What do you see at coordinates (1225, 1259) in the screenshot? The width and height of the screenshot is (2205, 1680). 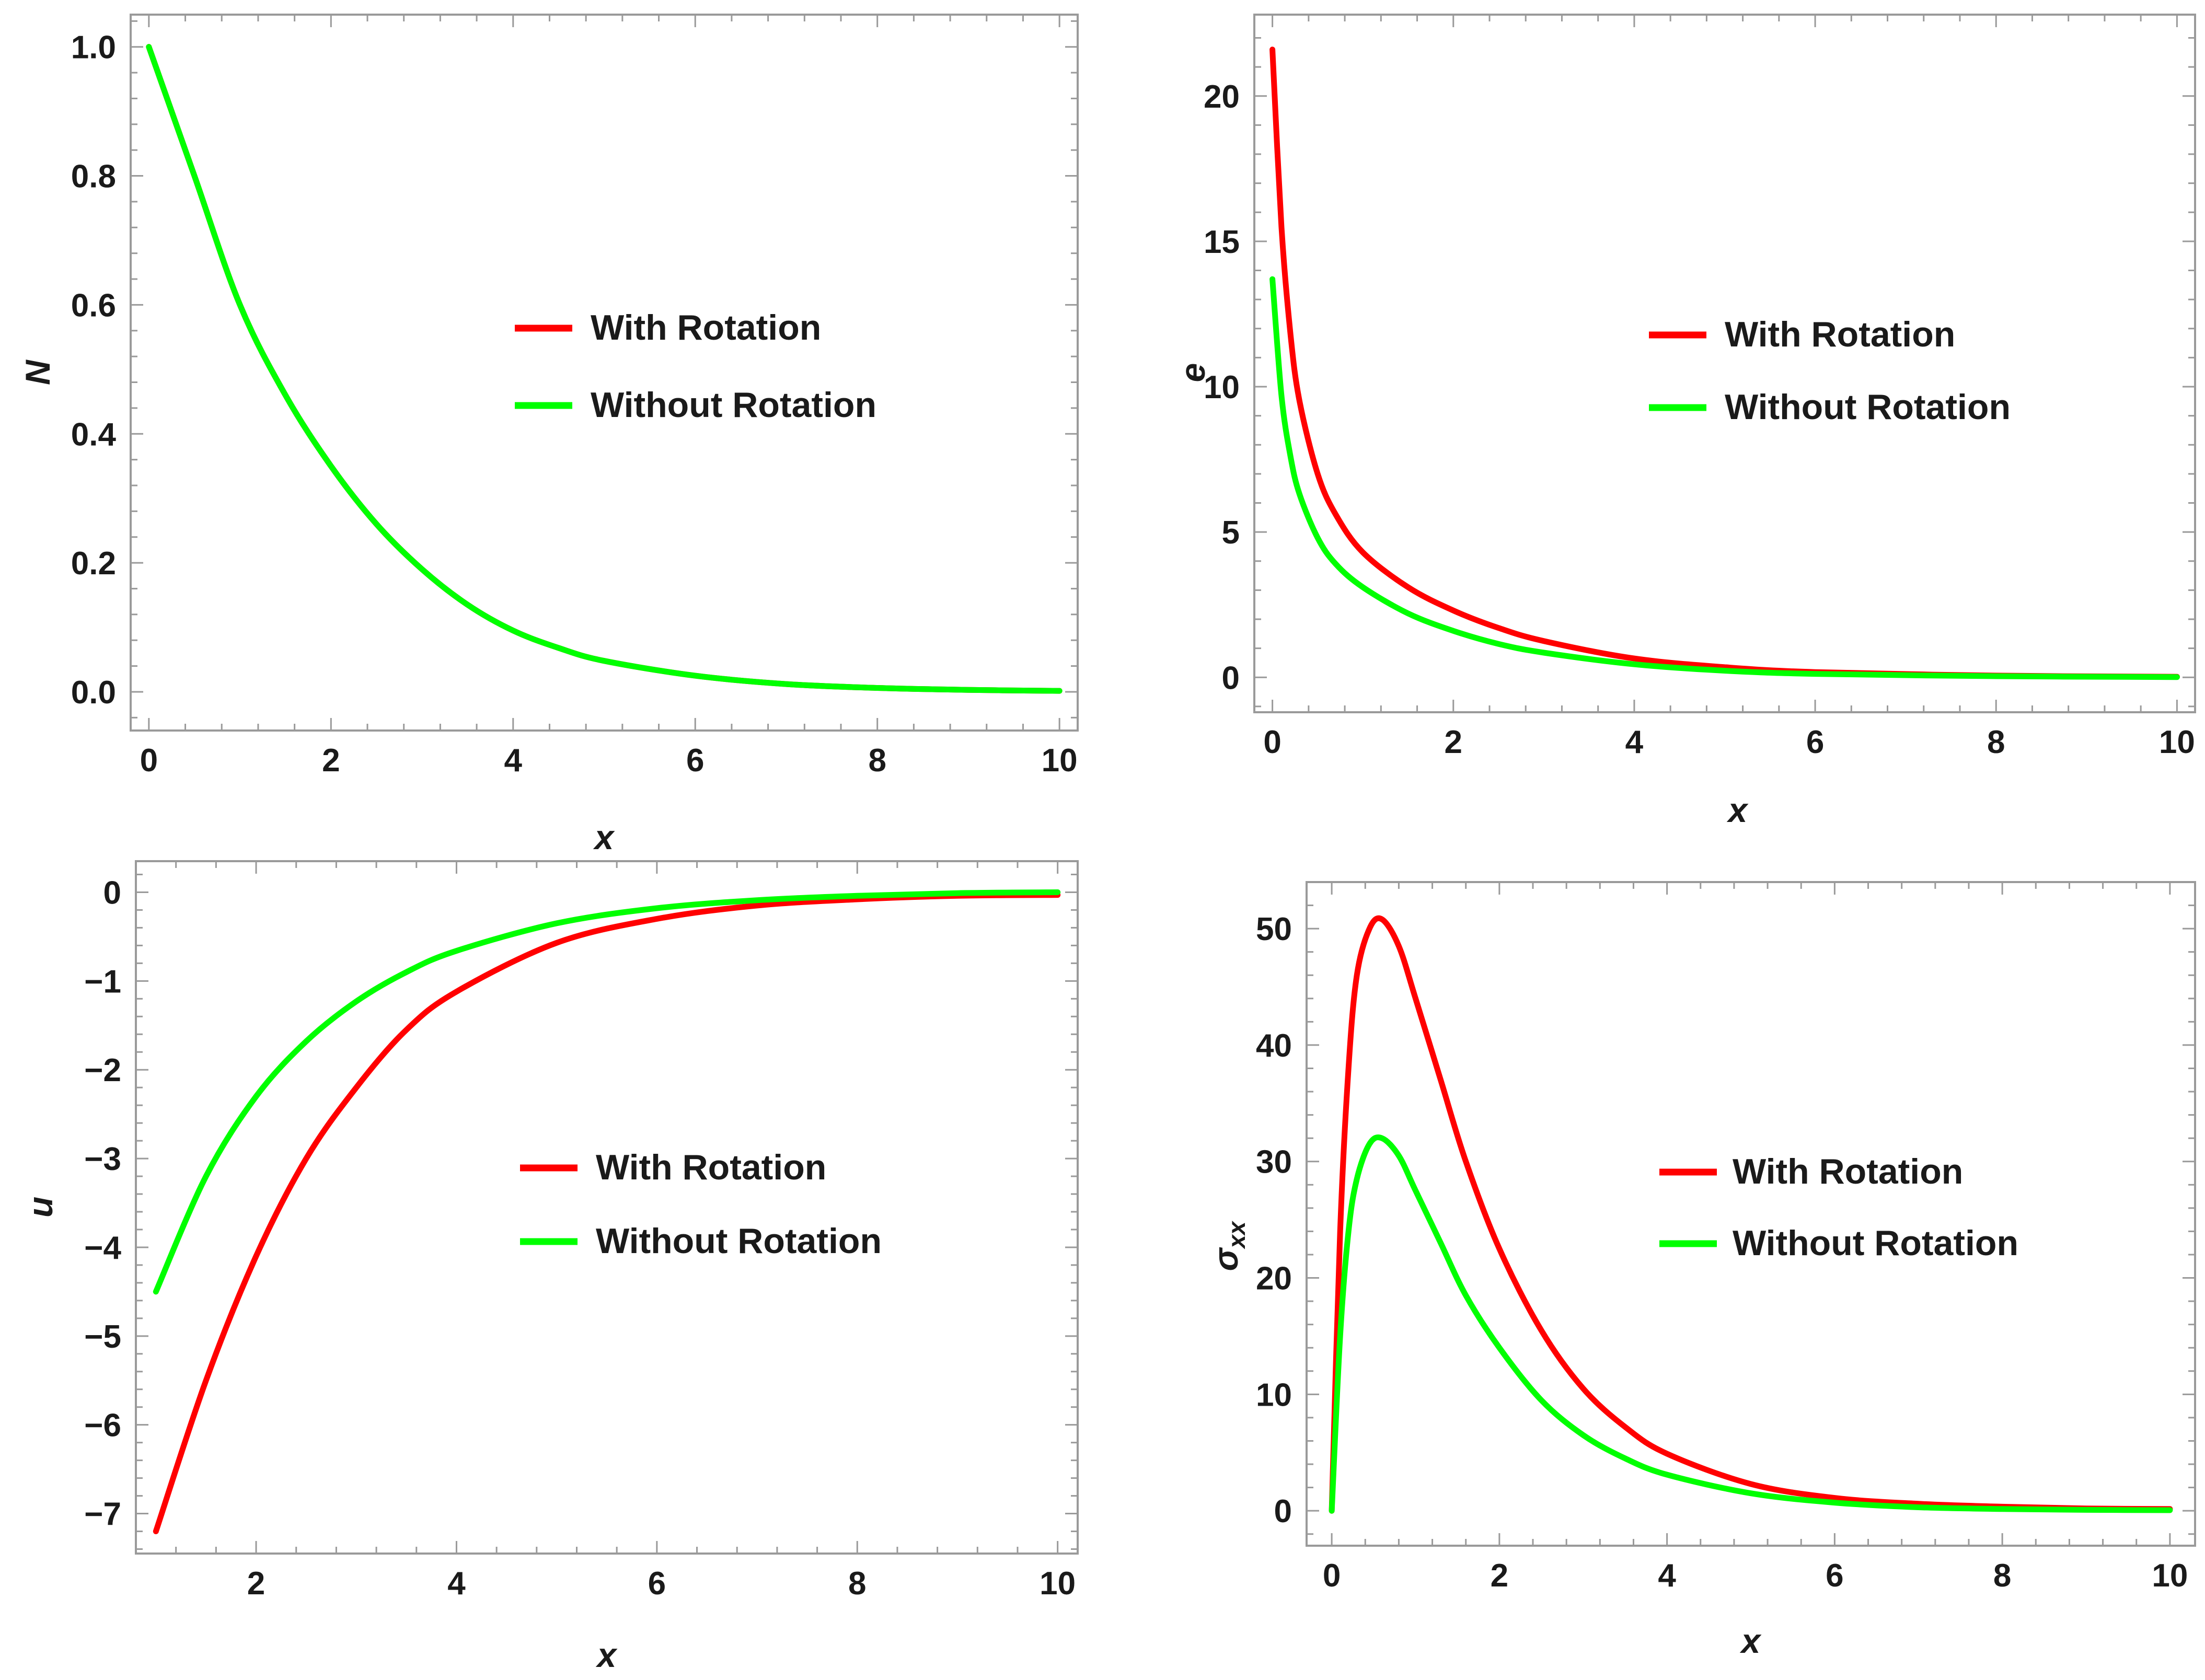 I see `y-axis-symbol: σ` at bounding box center [1225, 1259].